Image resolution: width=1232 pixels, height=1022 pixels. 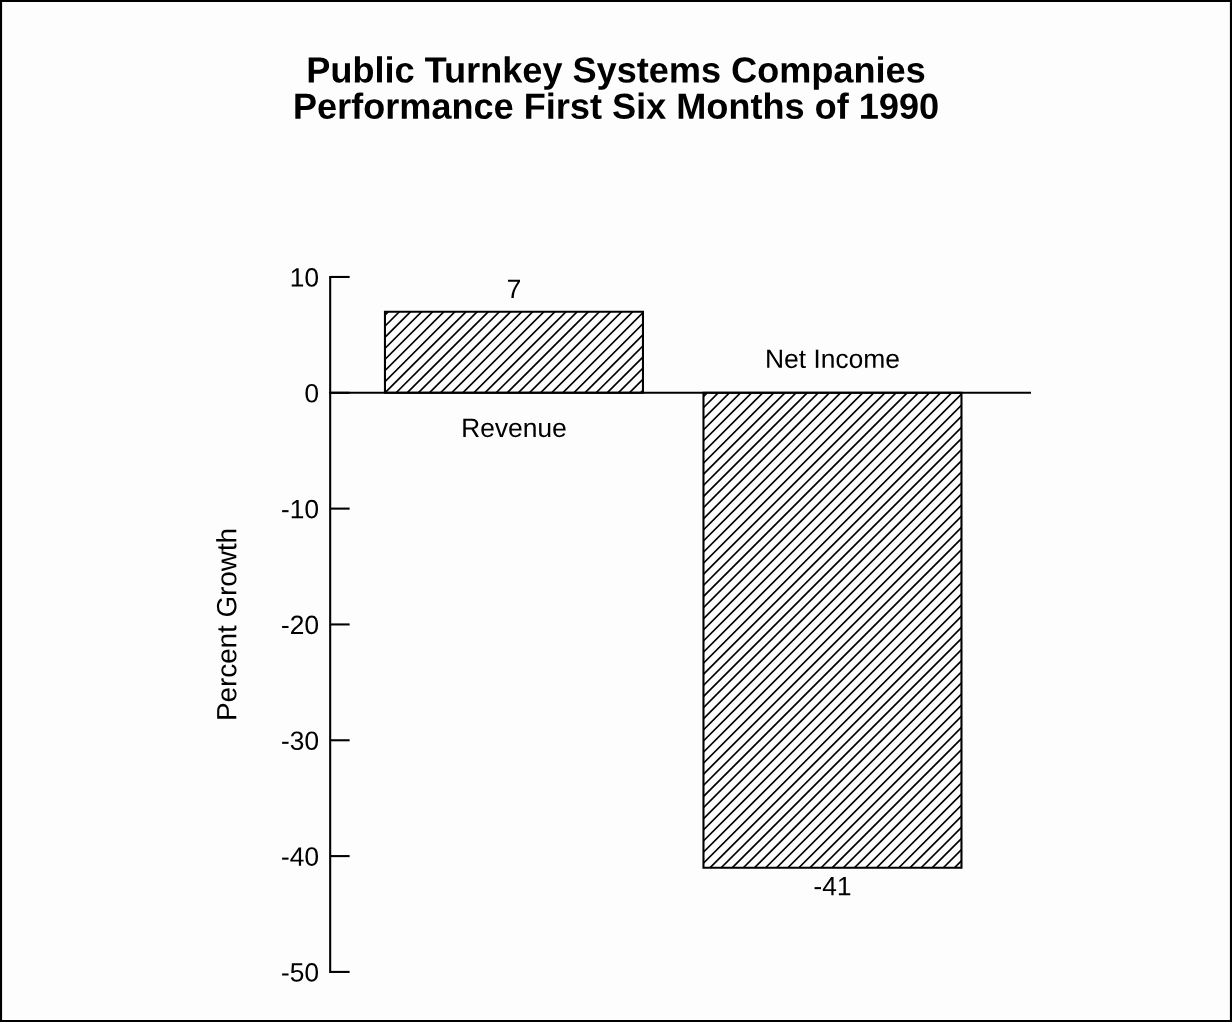 What do you see at coordinates (300, 856) in the screenshot?
I see `y-tick-label: -40` at bounding box center [300, 856].